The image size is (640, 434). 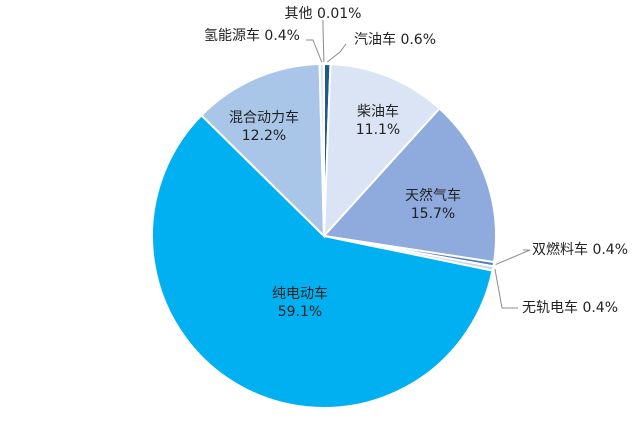 I want to click on slice-label: 柴油车 11.1%, so click(x=378, y=120).